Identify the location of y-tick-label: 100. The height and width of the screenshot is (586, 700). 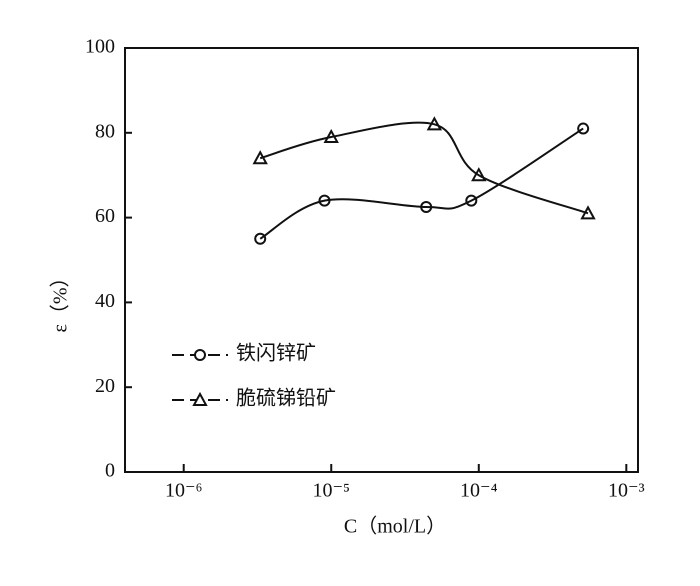
(100, 47).